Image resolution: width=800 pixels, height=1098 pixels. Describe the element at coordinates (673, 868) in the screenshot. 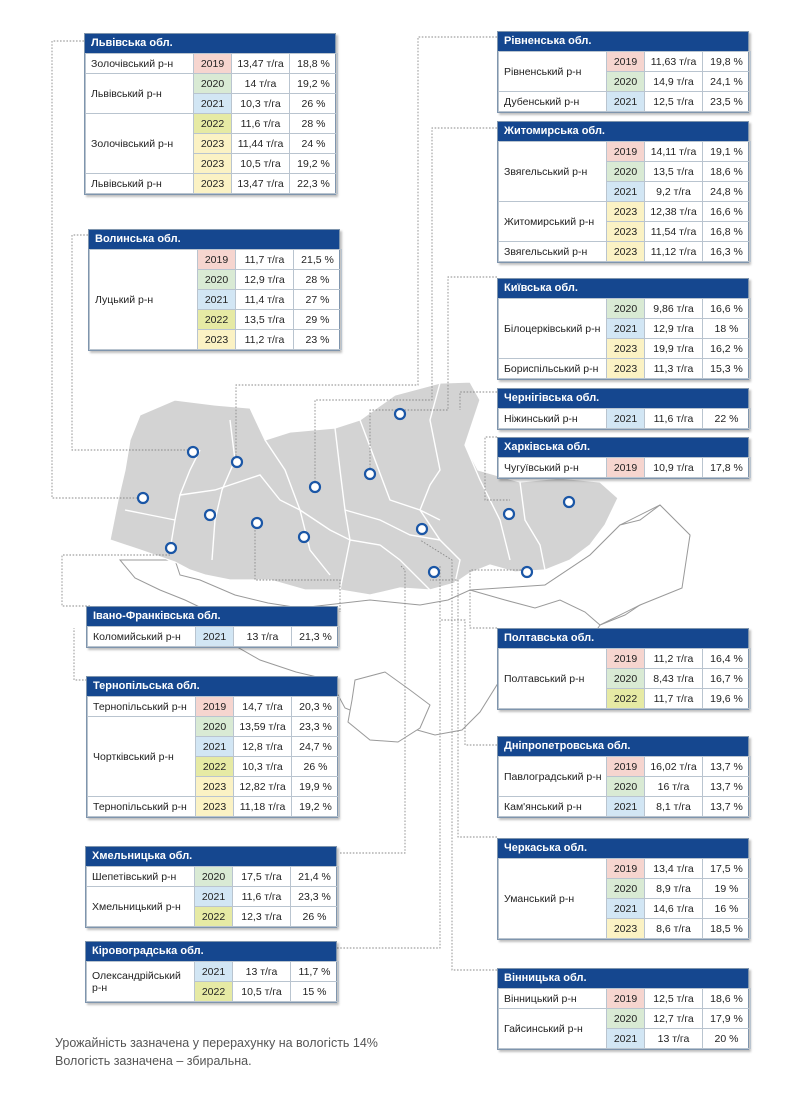

I see `yield-cell: 13,4 т/га` at that location.